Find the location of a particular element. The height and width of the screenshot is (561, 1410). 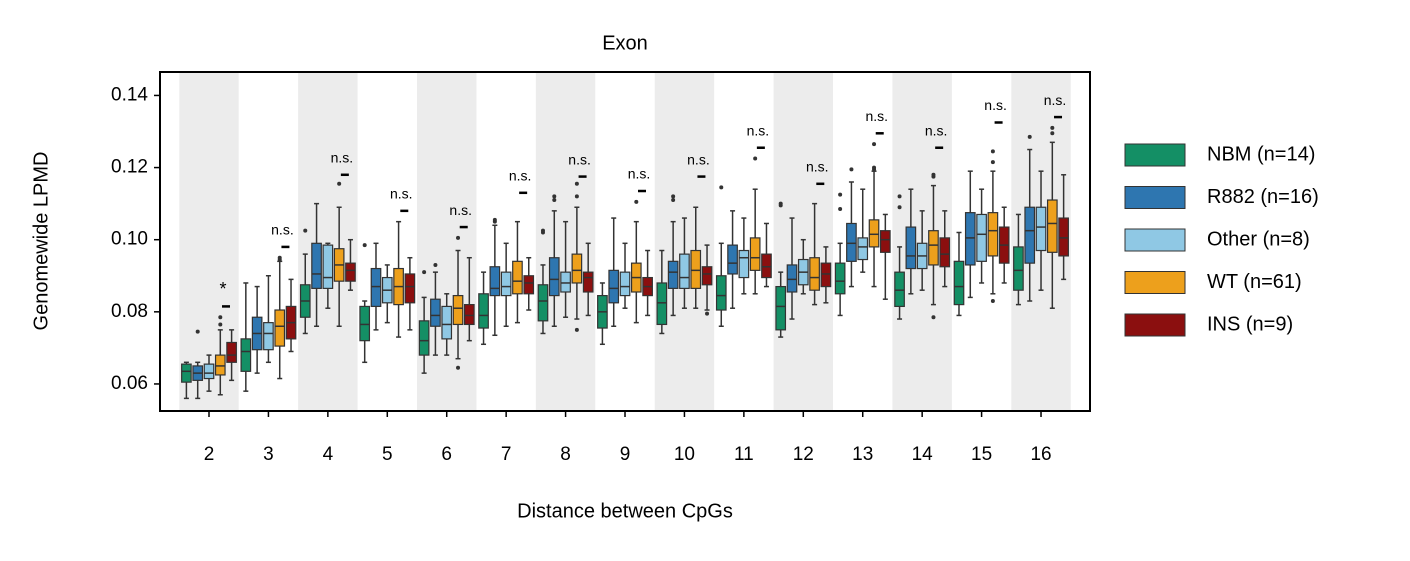

legend-label: NBM (n=14) is located at coordinates (1261, 154).